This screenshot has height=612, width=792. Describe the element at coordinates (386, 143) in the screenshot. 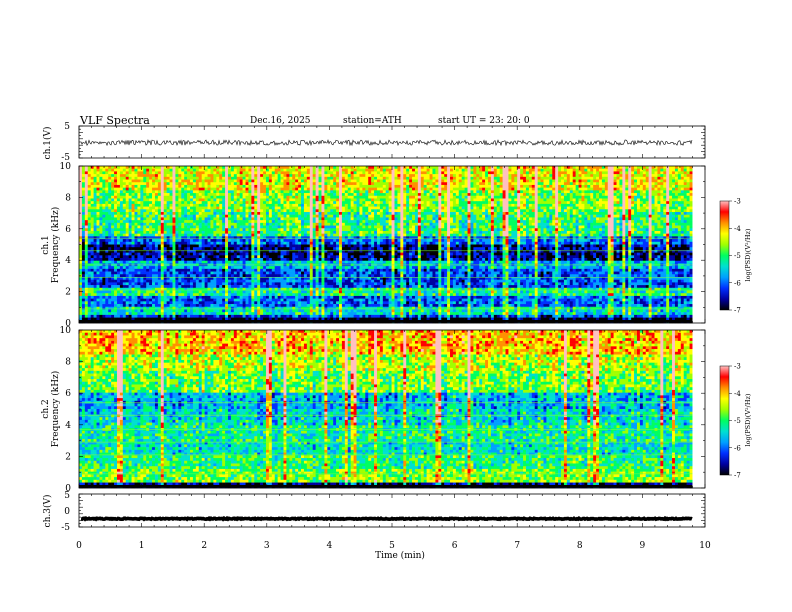

I see `ch1-waveform-line` at that location.